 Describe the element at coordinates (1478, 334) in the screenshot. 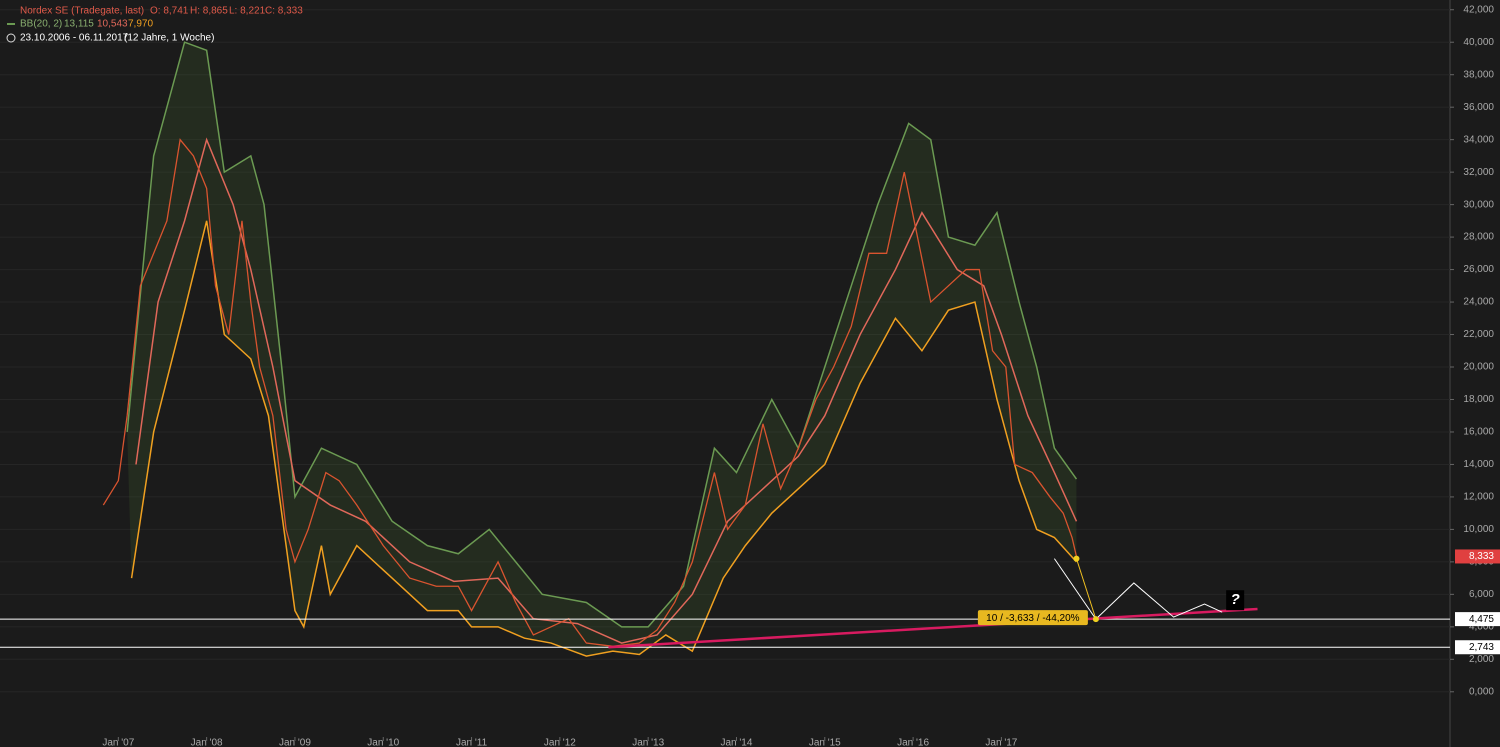

I see `y-tick-label: 22,000` at that location.